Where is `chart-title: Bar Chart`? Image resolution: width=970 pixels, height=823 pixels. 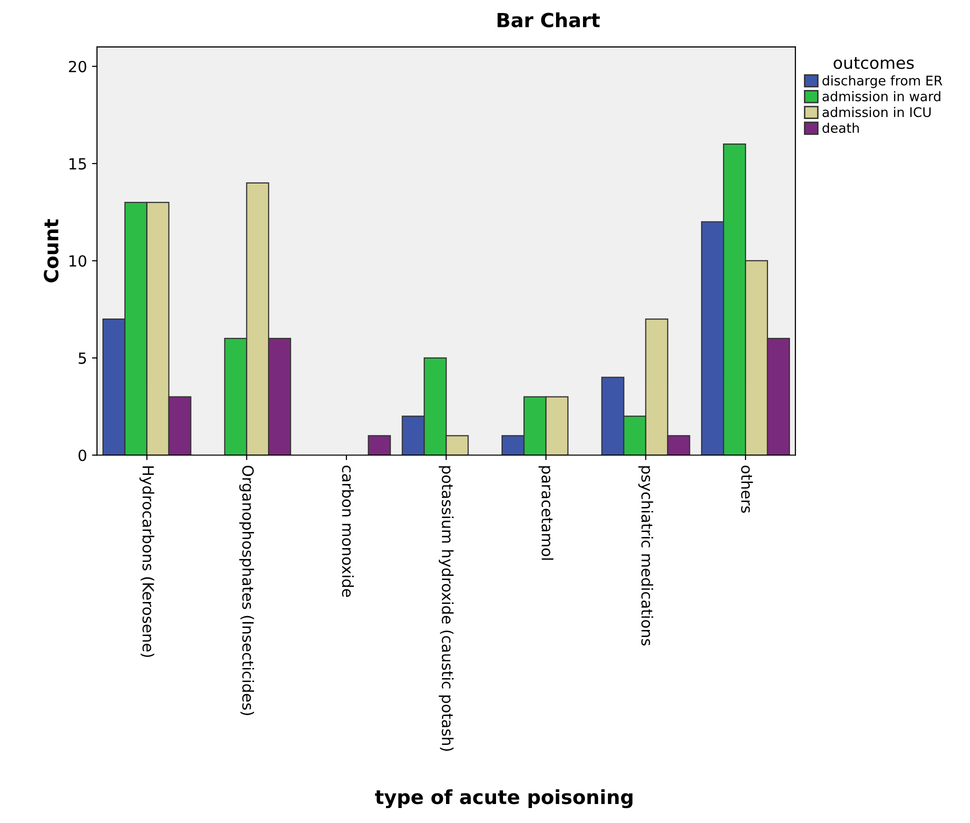 chart-title: Bar Chart is located at coordinates (549, 20).